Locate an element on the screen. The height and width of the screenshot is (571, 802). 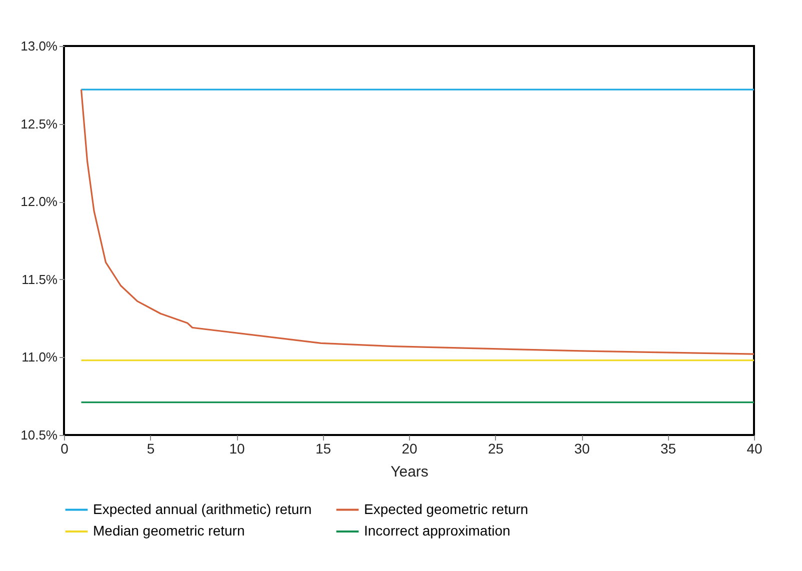
y-tick-label: 11.5% is located at coordinates (40, 279).